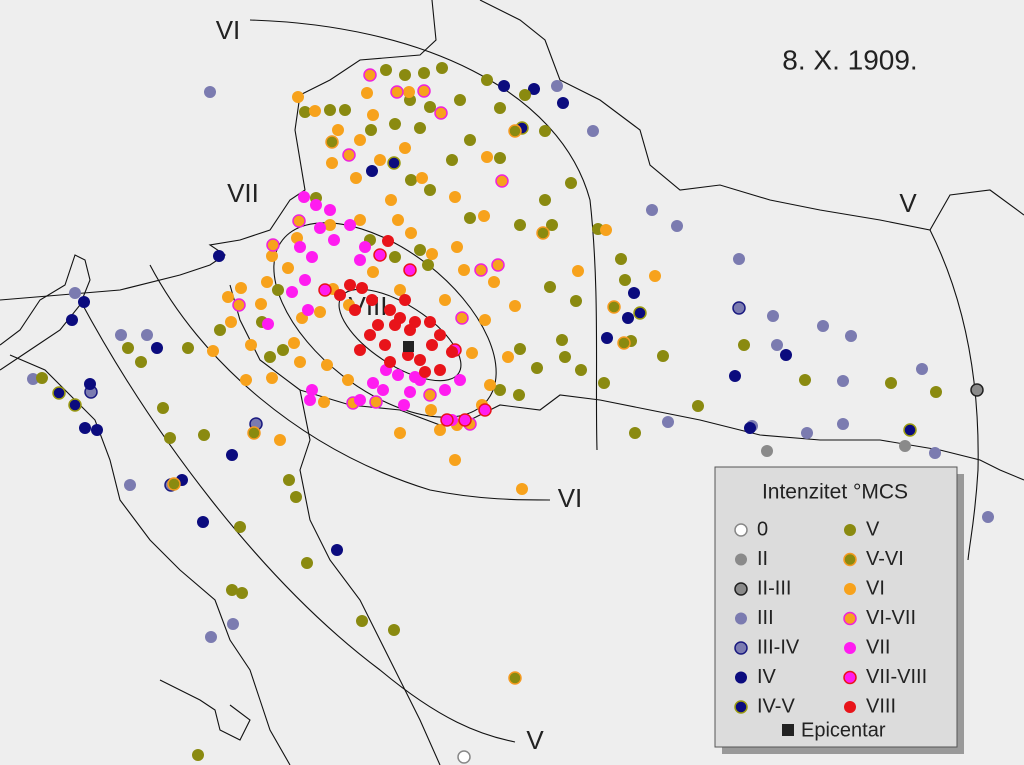  I want to click on legend-label: 0, so click(762, 529).